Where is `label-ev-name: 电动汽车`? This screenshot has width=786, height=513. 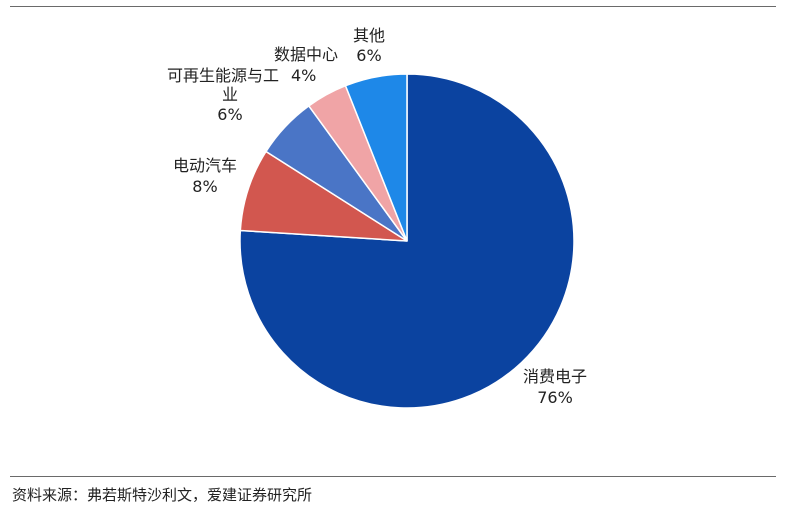
label-ev-name: 电动汽车 is located at coordinates (205, 165).